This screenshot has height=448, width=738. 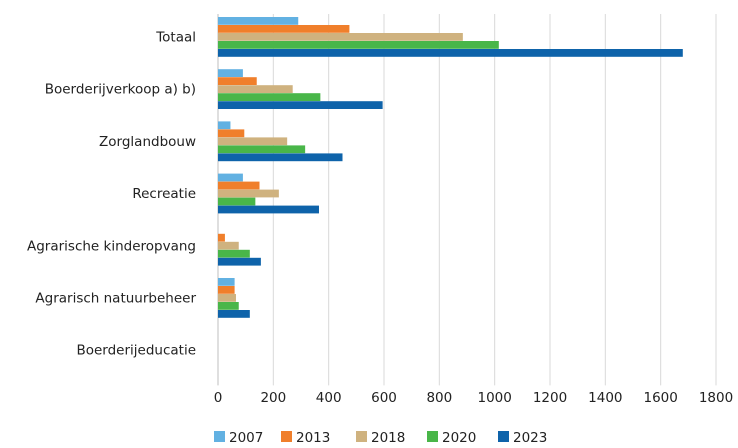 What do you see at coordinates (136, 351) in the screenshot?
I see `category-label: Boerderijeducatie` at bounding box center [136, 351].